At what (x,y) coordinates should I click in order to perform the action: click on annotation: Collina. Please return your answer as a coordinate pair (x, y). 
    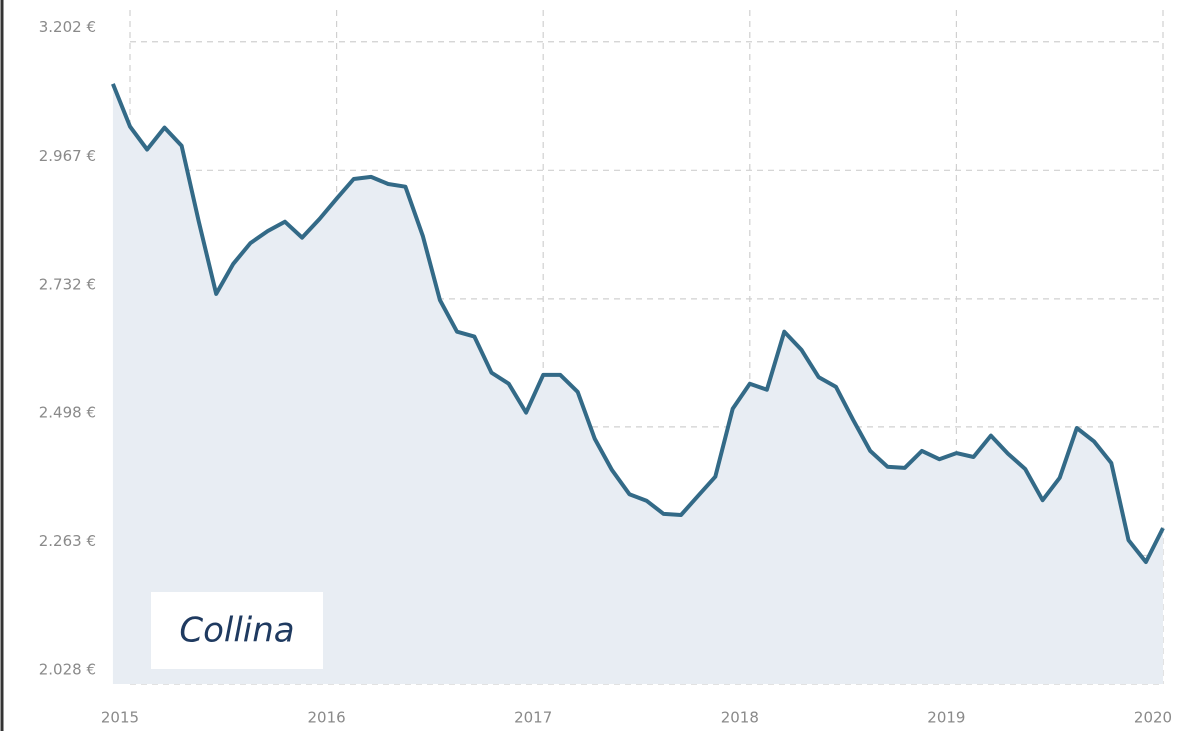
    Looking at the image, I should click on (236, 631).